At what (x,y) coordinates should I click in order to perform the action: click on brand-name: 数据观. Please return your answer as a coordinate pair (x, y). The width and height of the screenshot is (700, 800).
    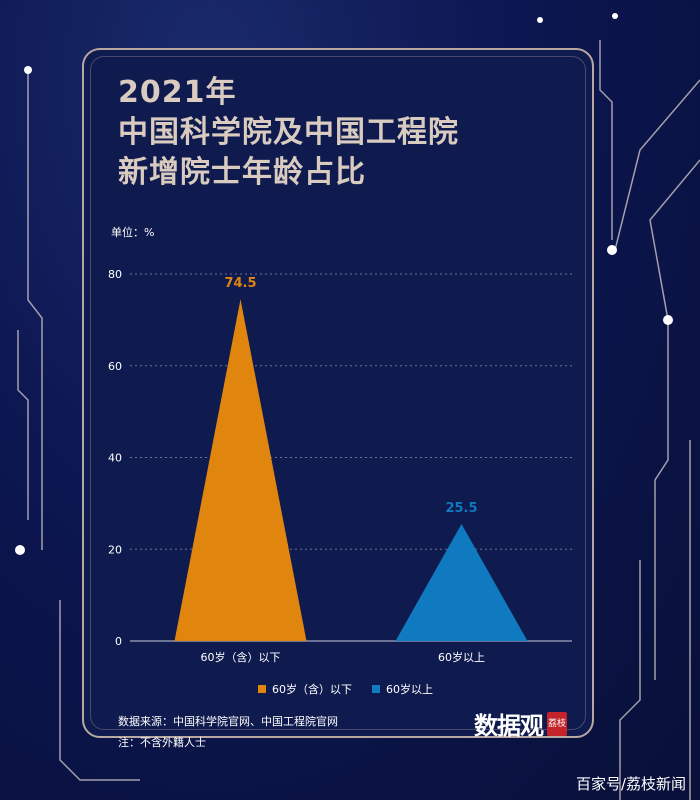
    Looking at the image, I should click on (509, 726).